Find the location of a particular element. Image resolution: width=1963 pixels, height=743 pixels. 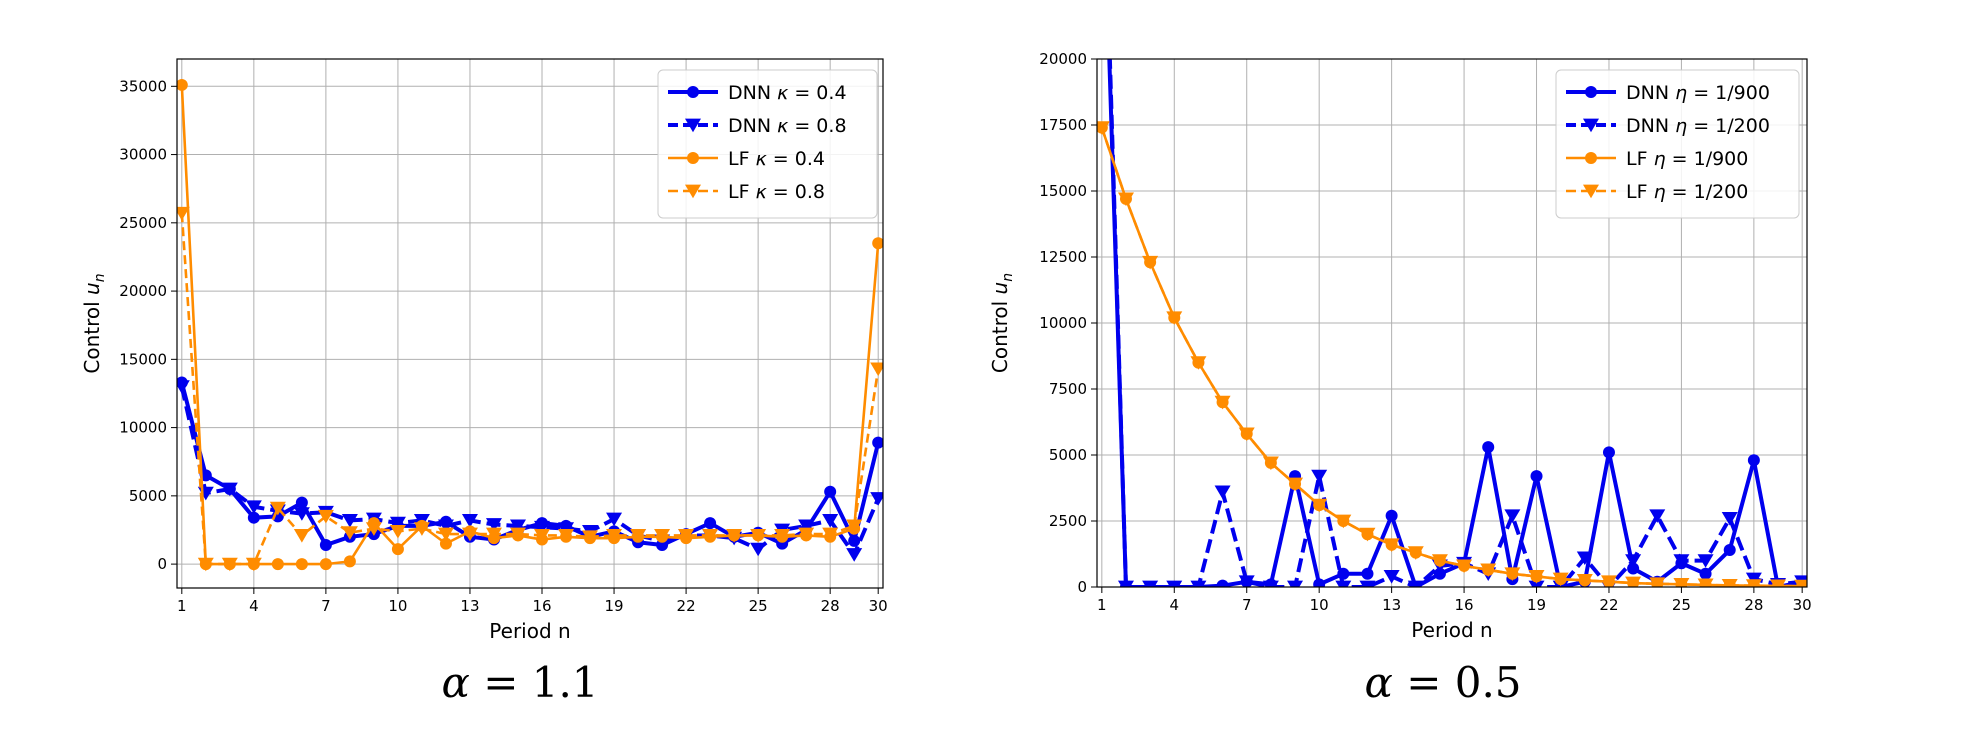

x-tick-label: 28 is located at coordinates (1753, 605).